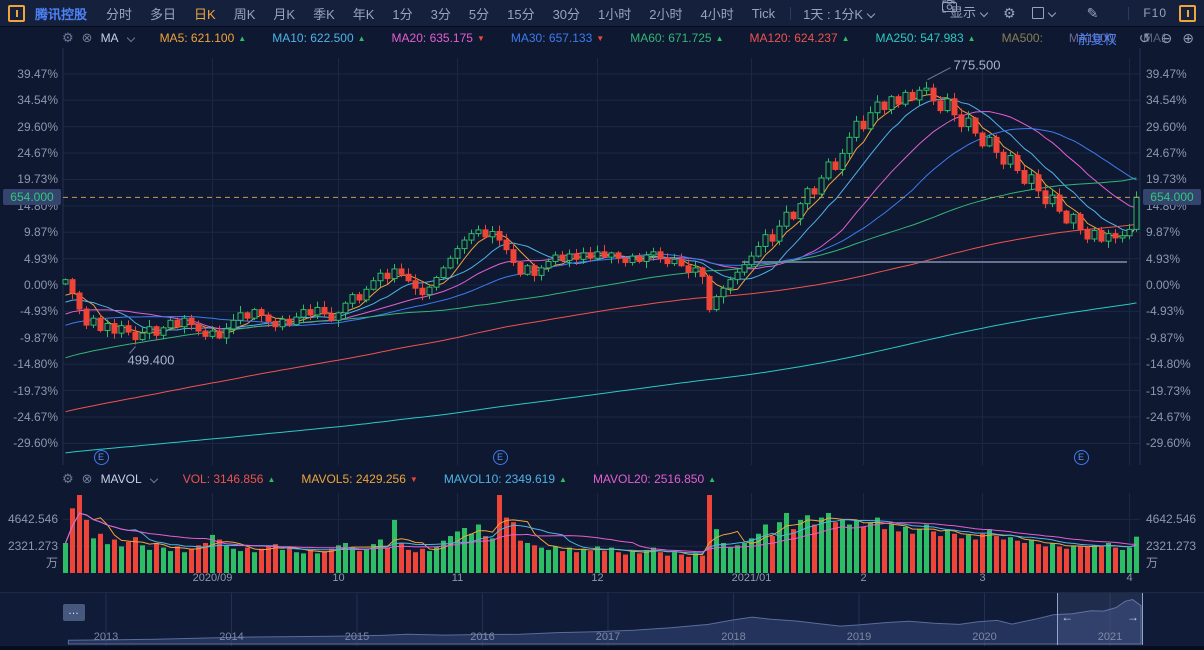 This screenshot has width=1204, height=650. What do you see at coordinates (205, 14) in the screenshot?
I see `period-tab-日K: 日K` at bounding box center [205, 14].